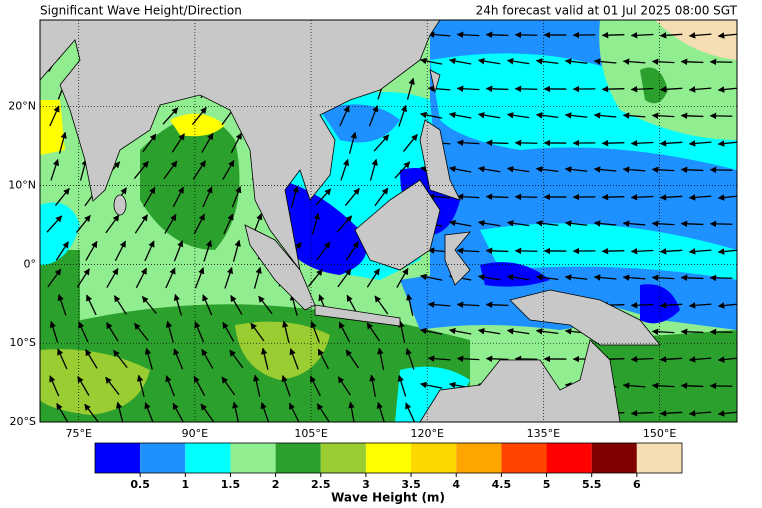 The image size is (762, 508). I want to click on colorbar-tick-label: 4.5, so click(502, 484).